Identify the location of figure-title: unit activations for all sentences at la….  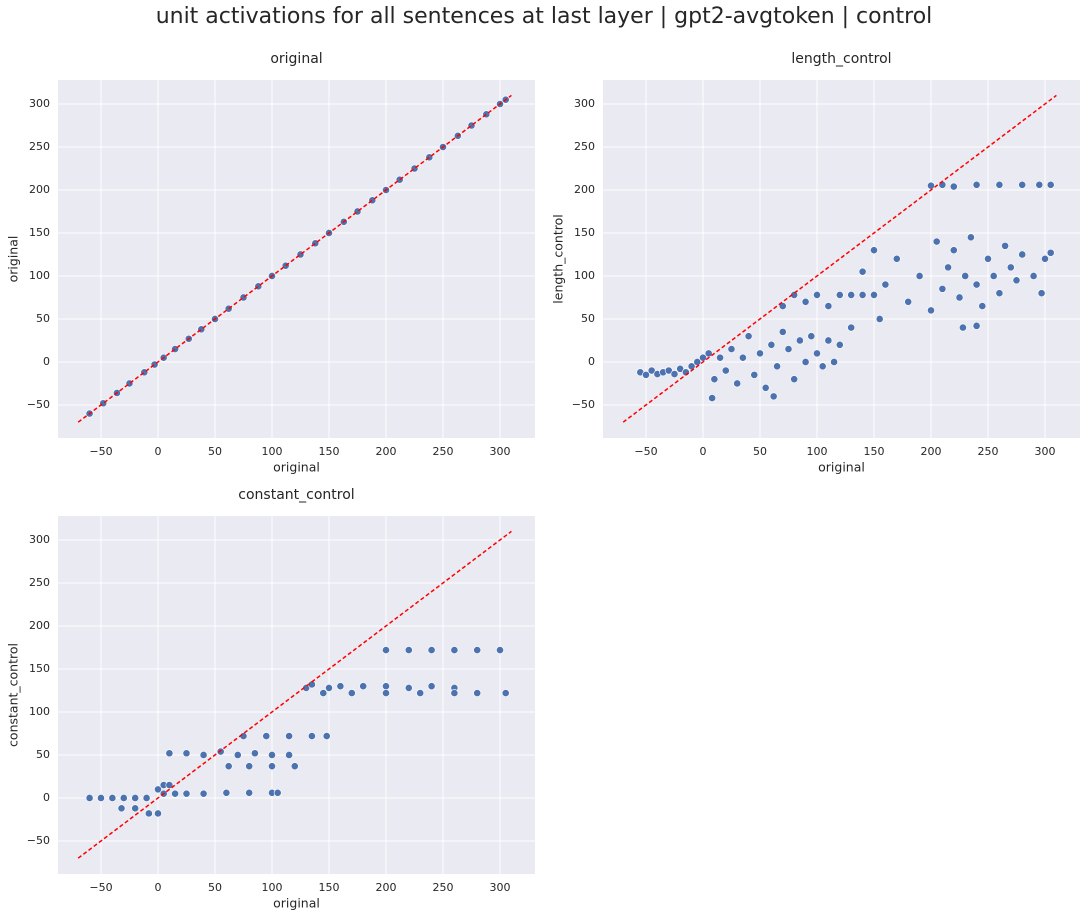
(544, 16).